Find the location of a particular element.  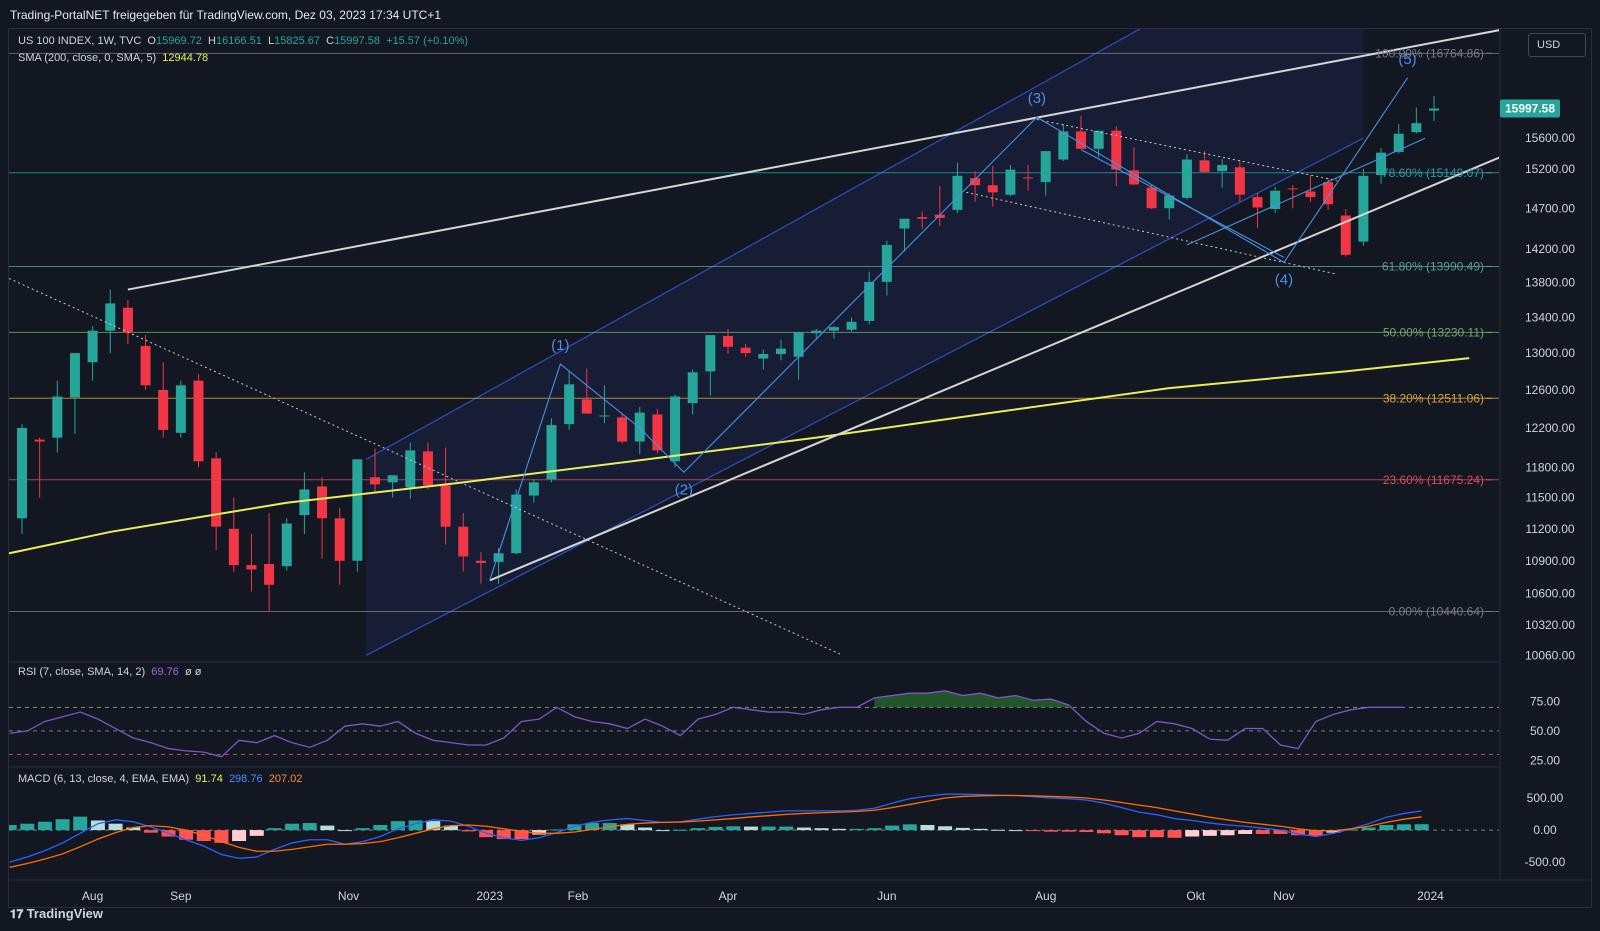

currency-button: USD is located at coordinates (1557, 45).